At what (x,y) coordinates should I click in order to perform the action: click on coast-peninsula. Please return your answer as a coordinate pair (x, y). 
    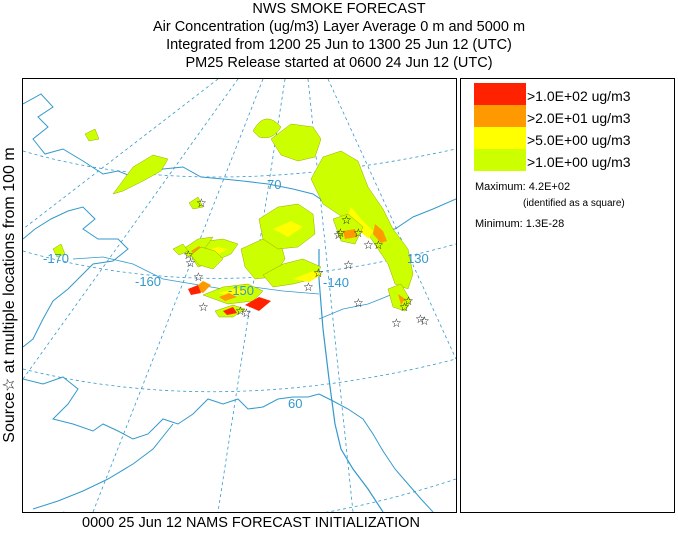
    Looking at the image, I should click on (103, 466).